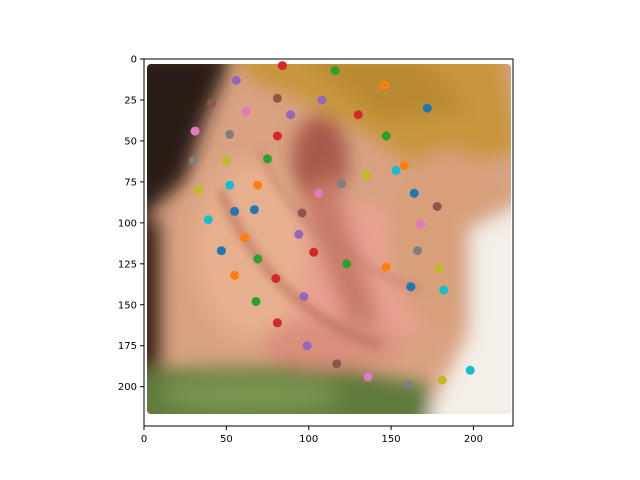  I want to click on x-axis: 0 50 100 150 200, so click(312, 435).